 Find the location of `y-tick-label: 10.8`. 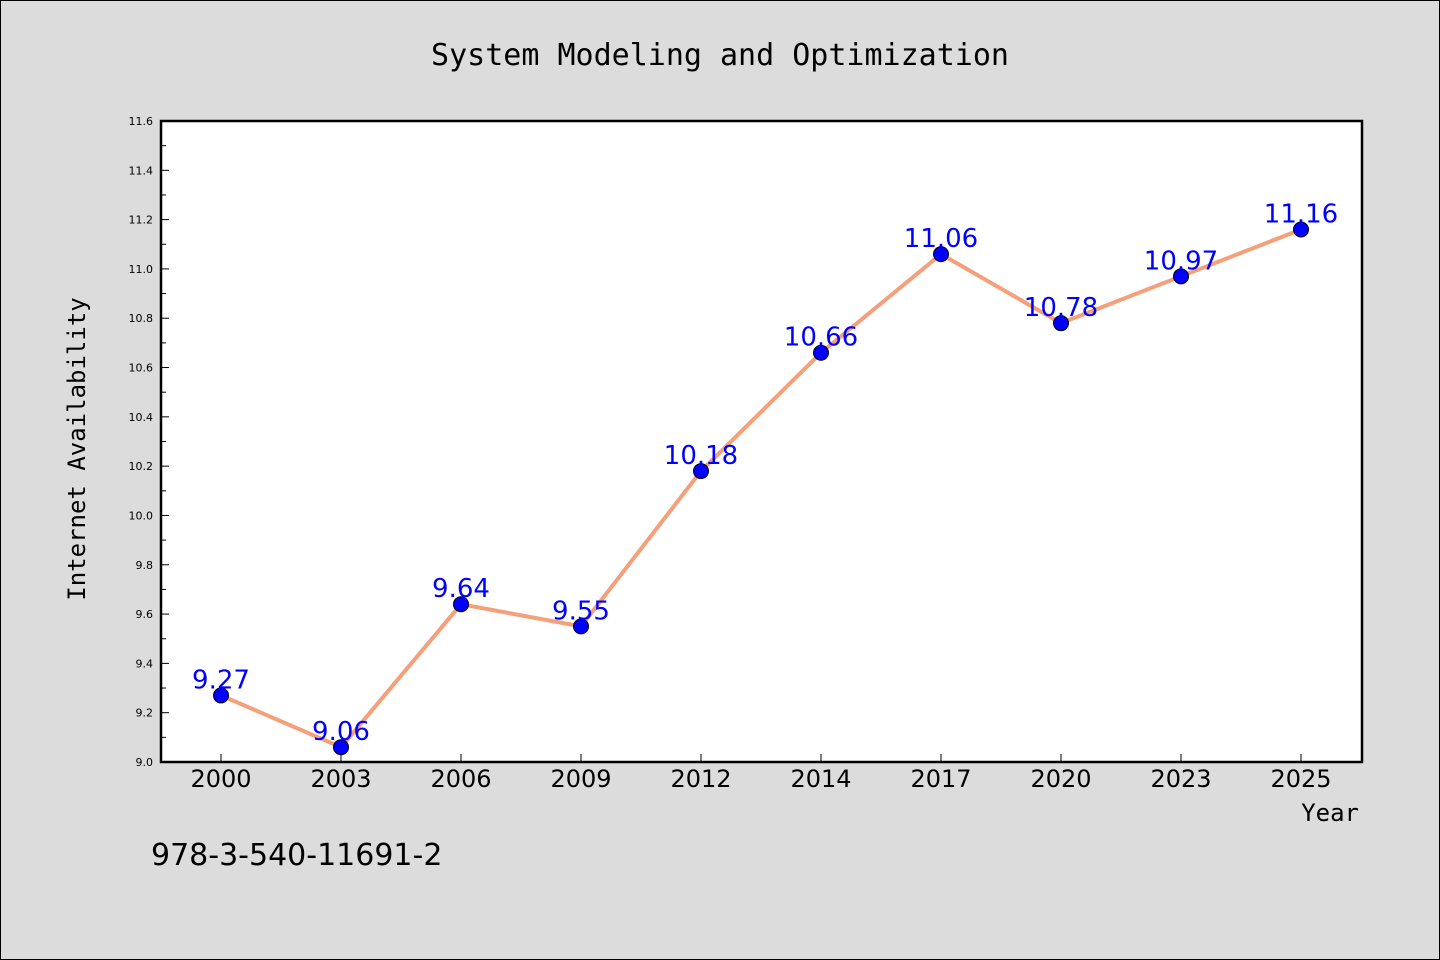

y-tick-label: 10.8 is located at coordinates (141, 318).